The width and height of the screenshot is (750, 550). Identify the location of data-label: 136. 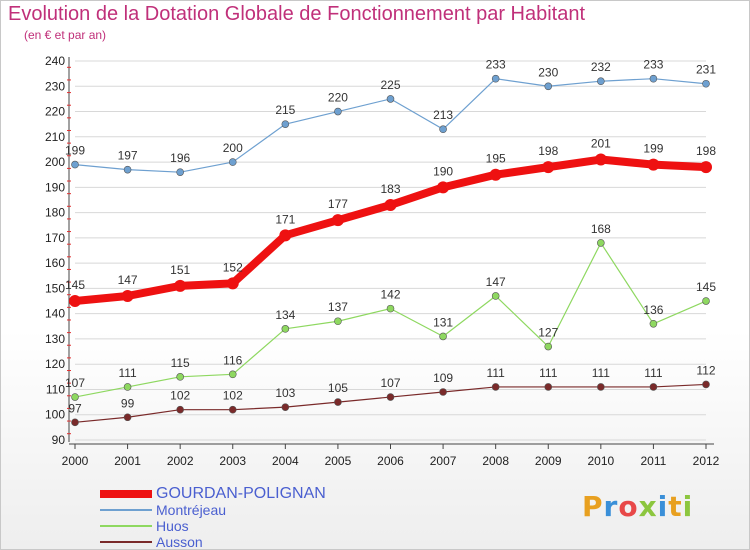
(653, 310).